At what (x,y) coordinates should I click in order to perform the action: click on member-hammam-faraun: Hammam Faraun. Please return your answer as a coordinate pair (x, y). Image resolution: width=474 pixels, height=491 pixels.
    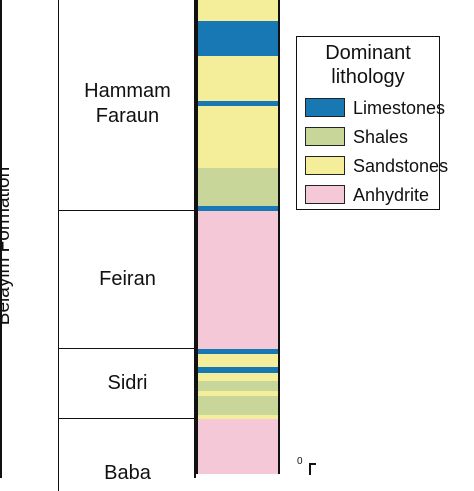
    Looking at the image, I should click on (127, 105).